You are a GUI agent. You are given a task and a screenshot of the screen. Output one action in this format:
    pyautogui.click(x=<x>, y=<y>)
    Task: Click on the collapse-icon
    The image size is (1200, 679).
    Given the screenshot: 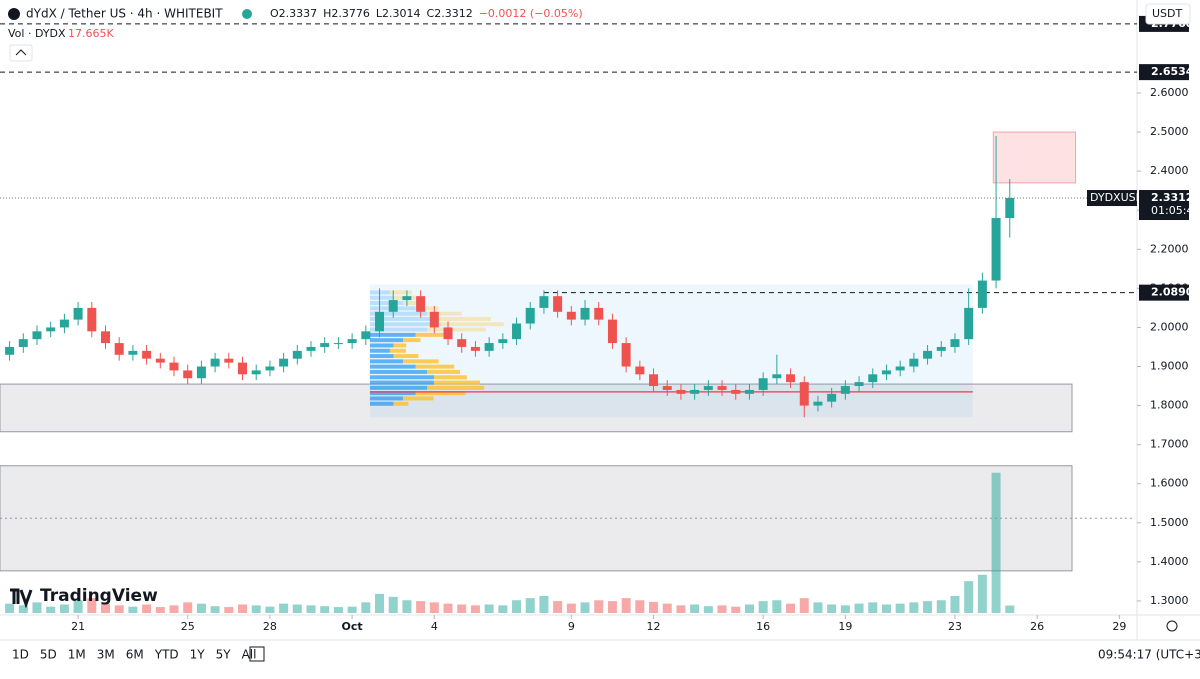 What is the action you would take?
    pyautogui.click(x=21, y=52)
    